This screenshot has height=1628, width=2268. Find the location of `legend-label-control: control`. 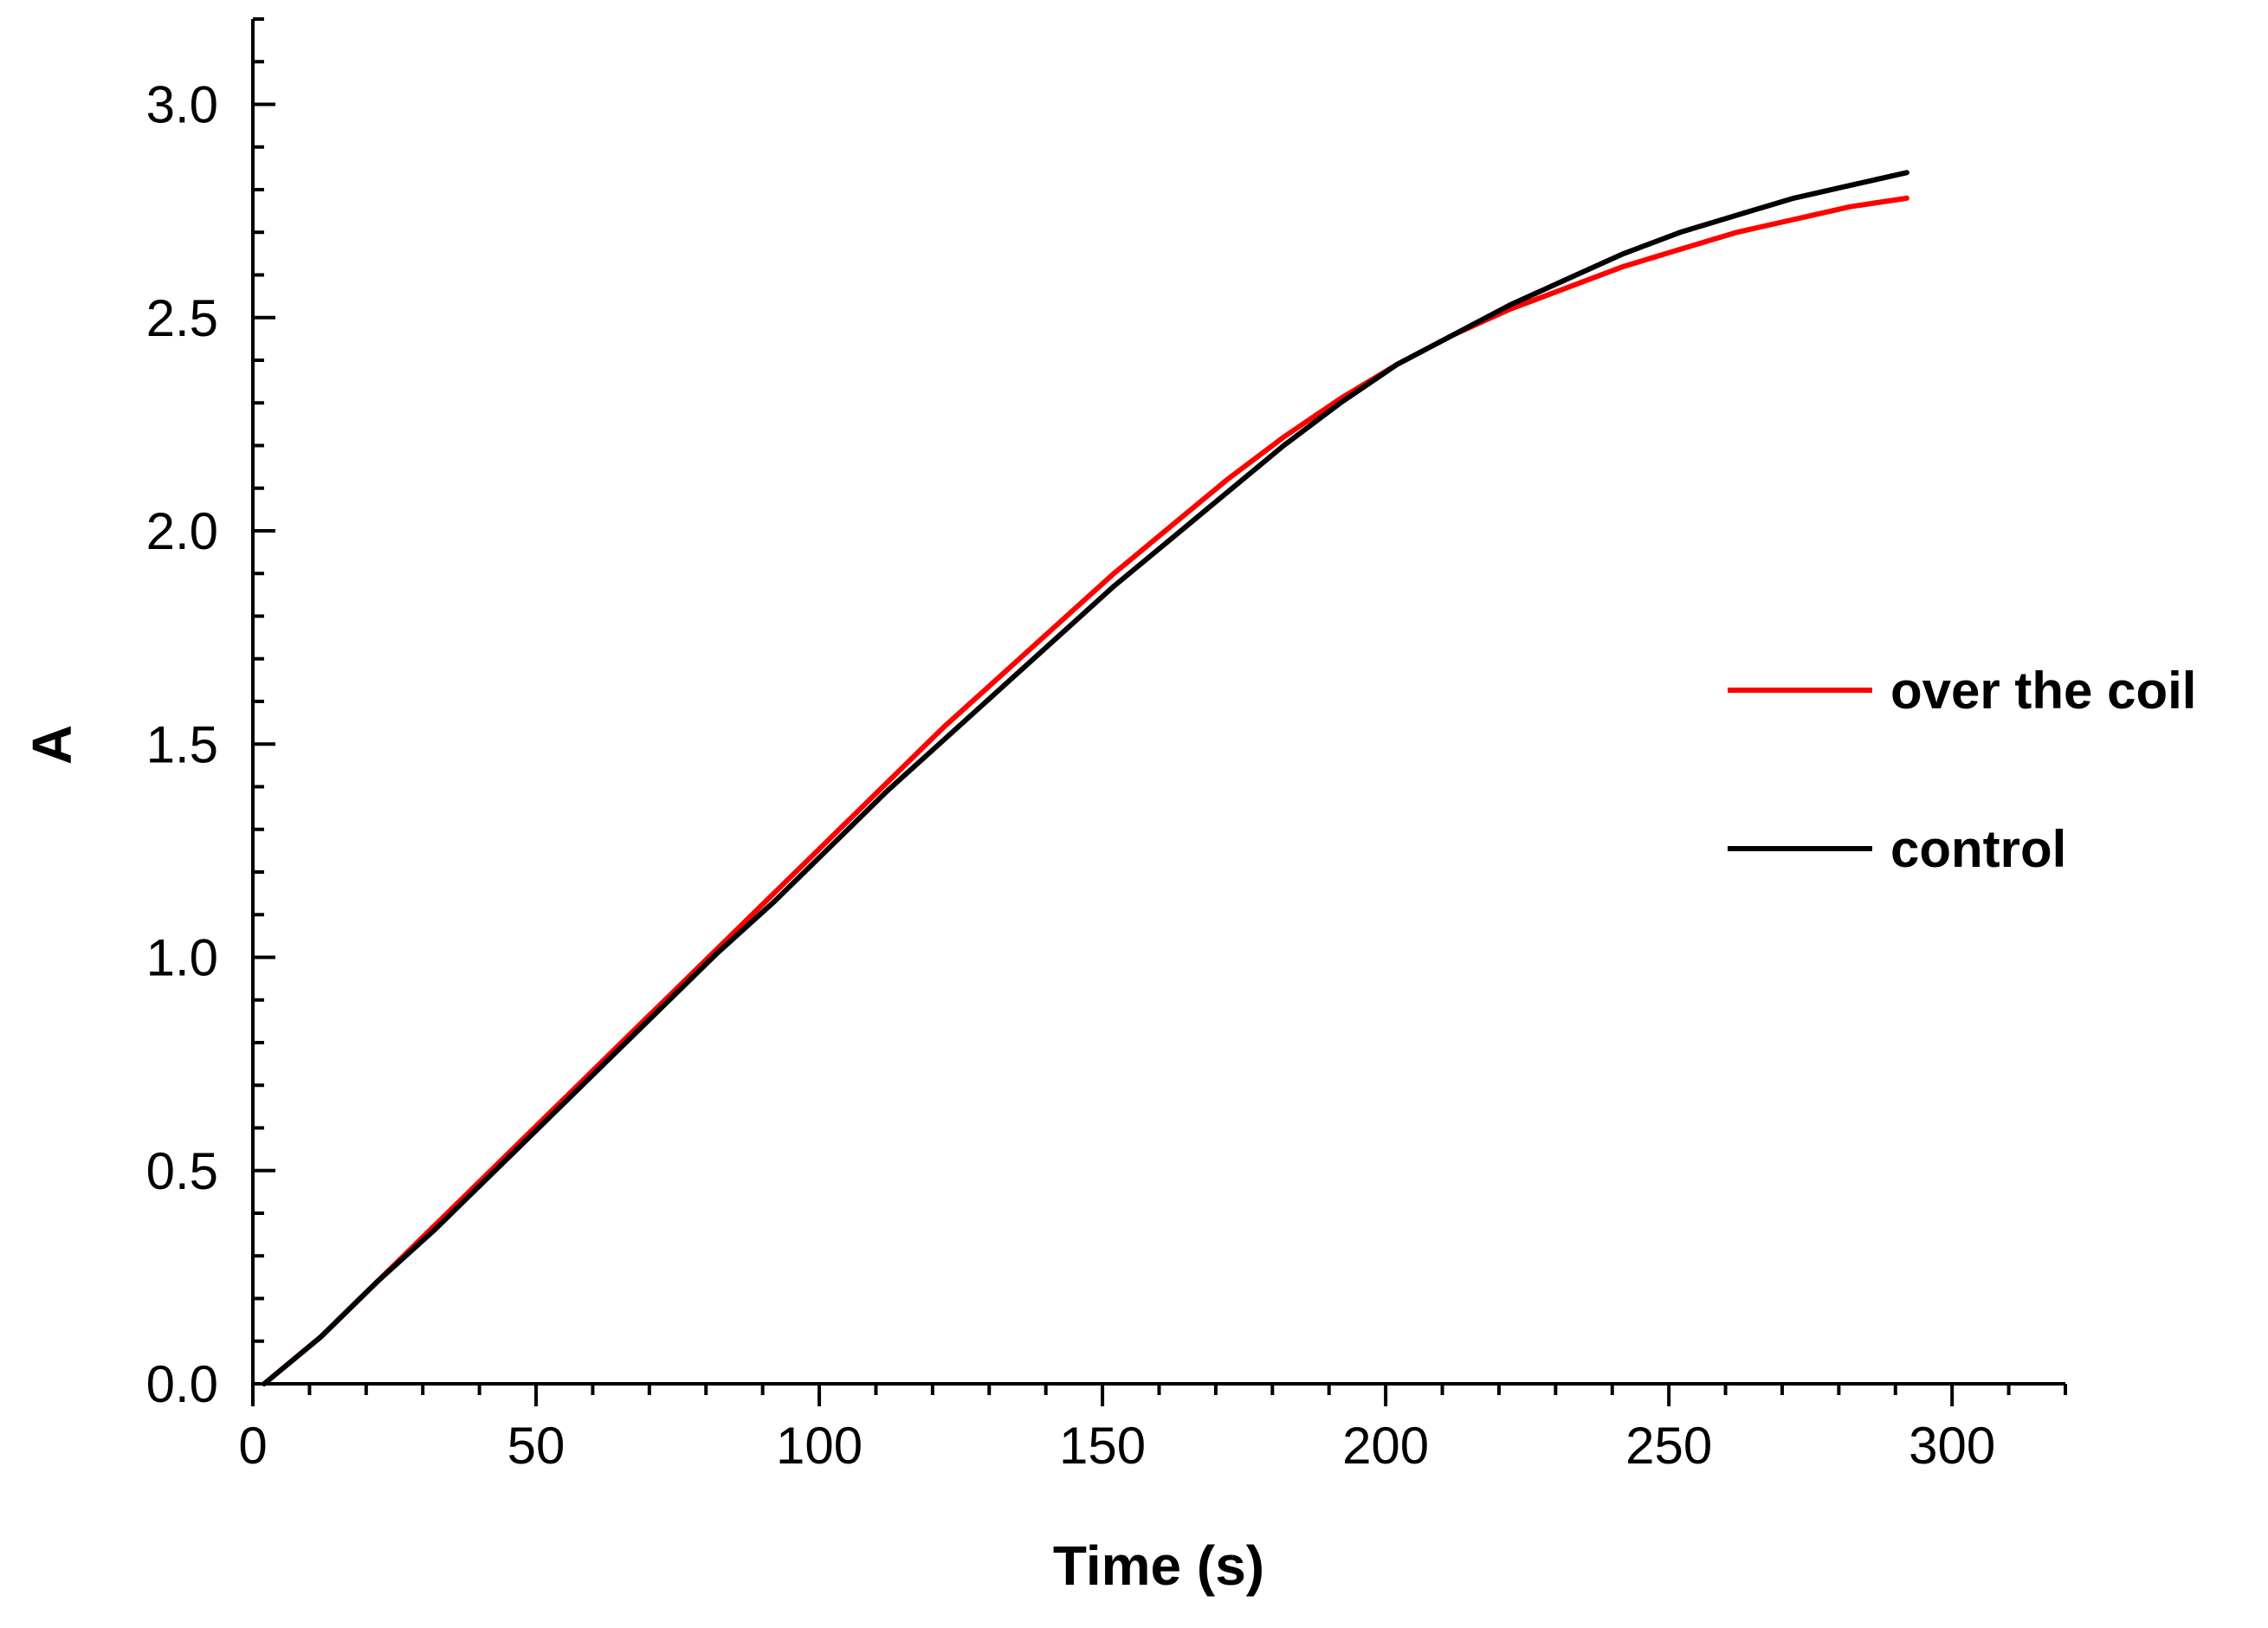

legend-label-control: control is located at coordinates (1978, 849).